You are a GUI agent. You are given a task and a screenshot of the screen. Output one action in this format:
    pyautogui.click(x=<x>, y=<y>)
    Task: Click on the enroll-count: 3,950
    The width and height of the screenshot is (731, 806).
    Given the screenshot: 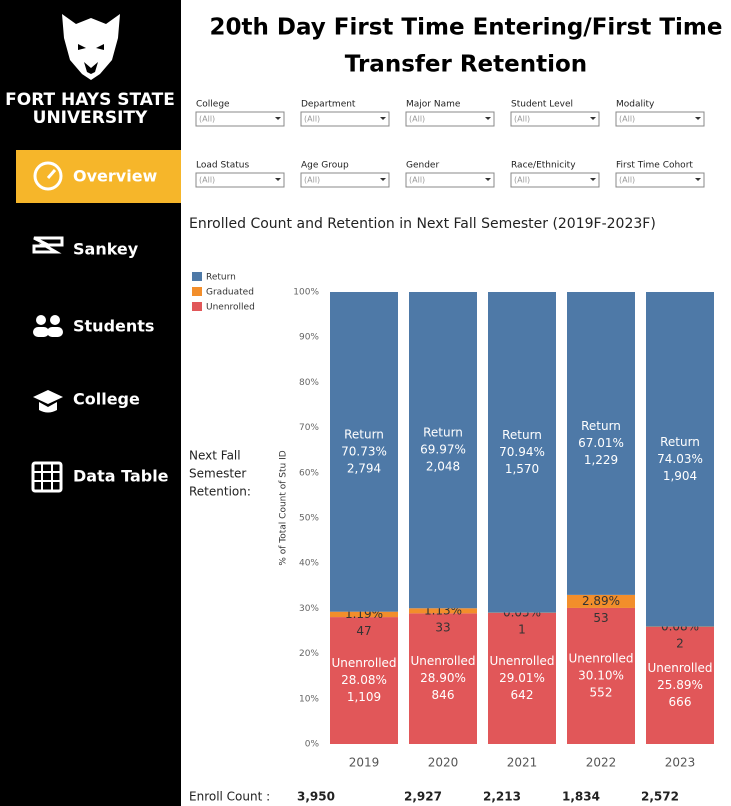 What is the action you would take?
    pyautogui.click(x=316, y=797)
    